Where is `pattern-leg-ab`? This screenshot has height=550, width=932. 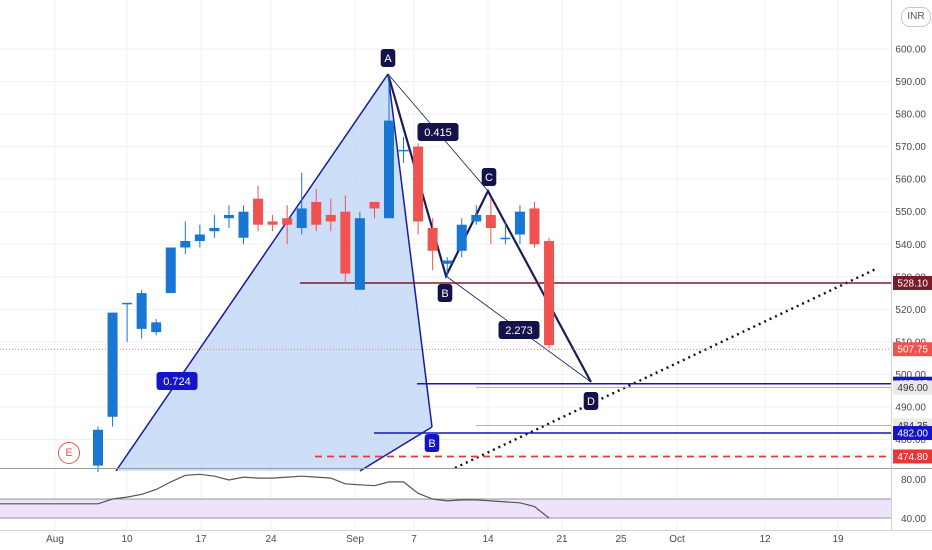 pattern-leg-ab is located at coordinates (410, 250).